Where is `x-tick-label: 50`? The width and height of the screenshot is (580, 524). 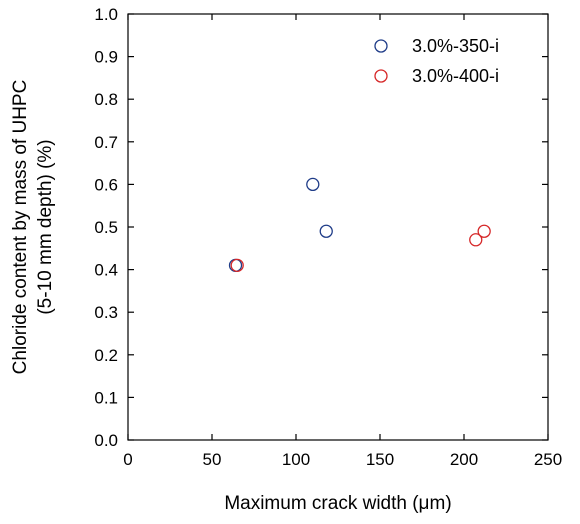 x-tick-label: 50 is located at coordinates (212, 459).